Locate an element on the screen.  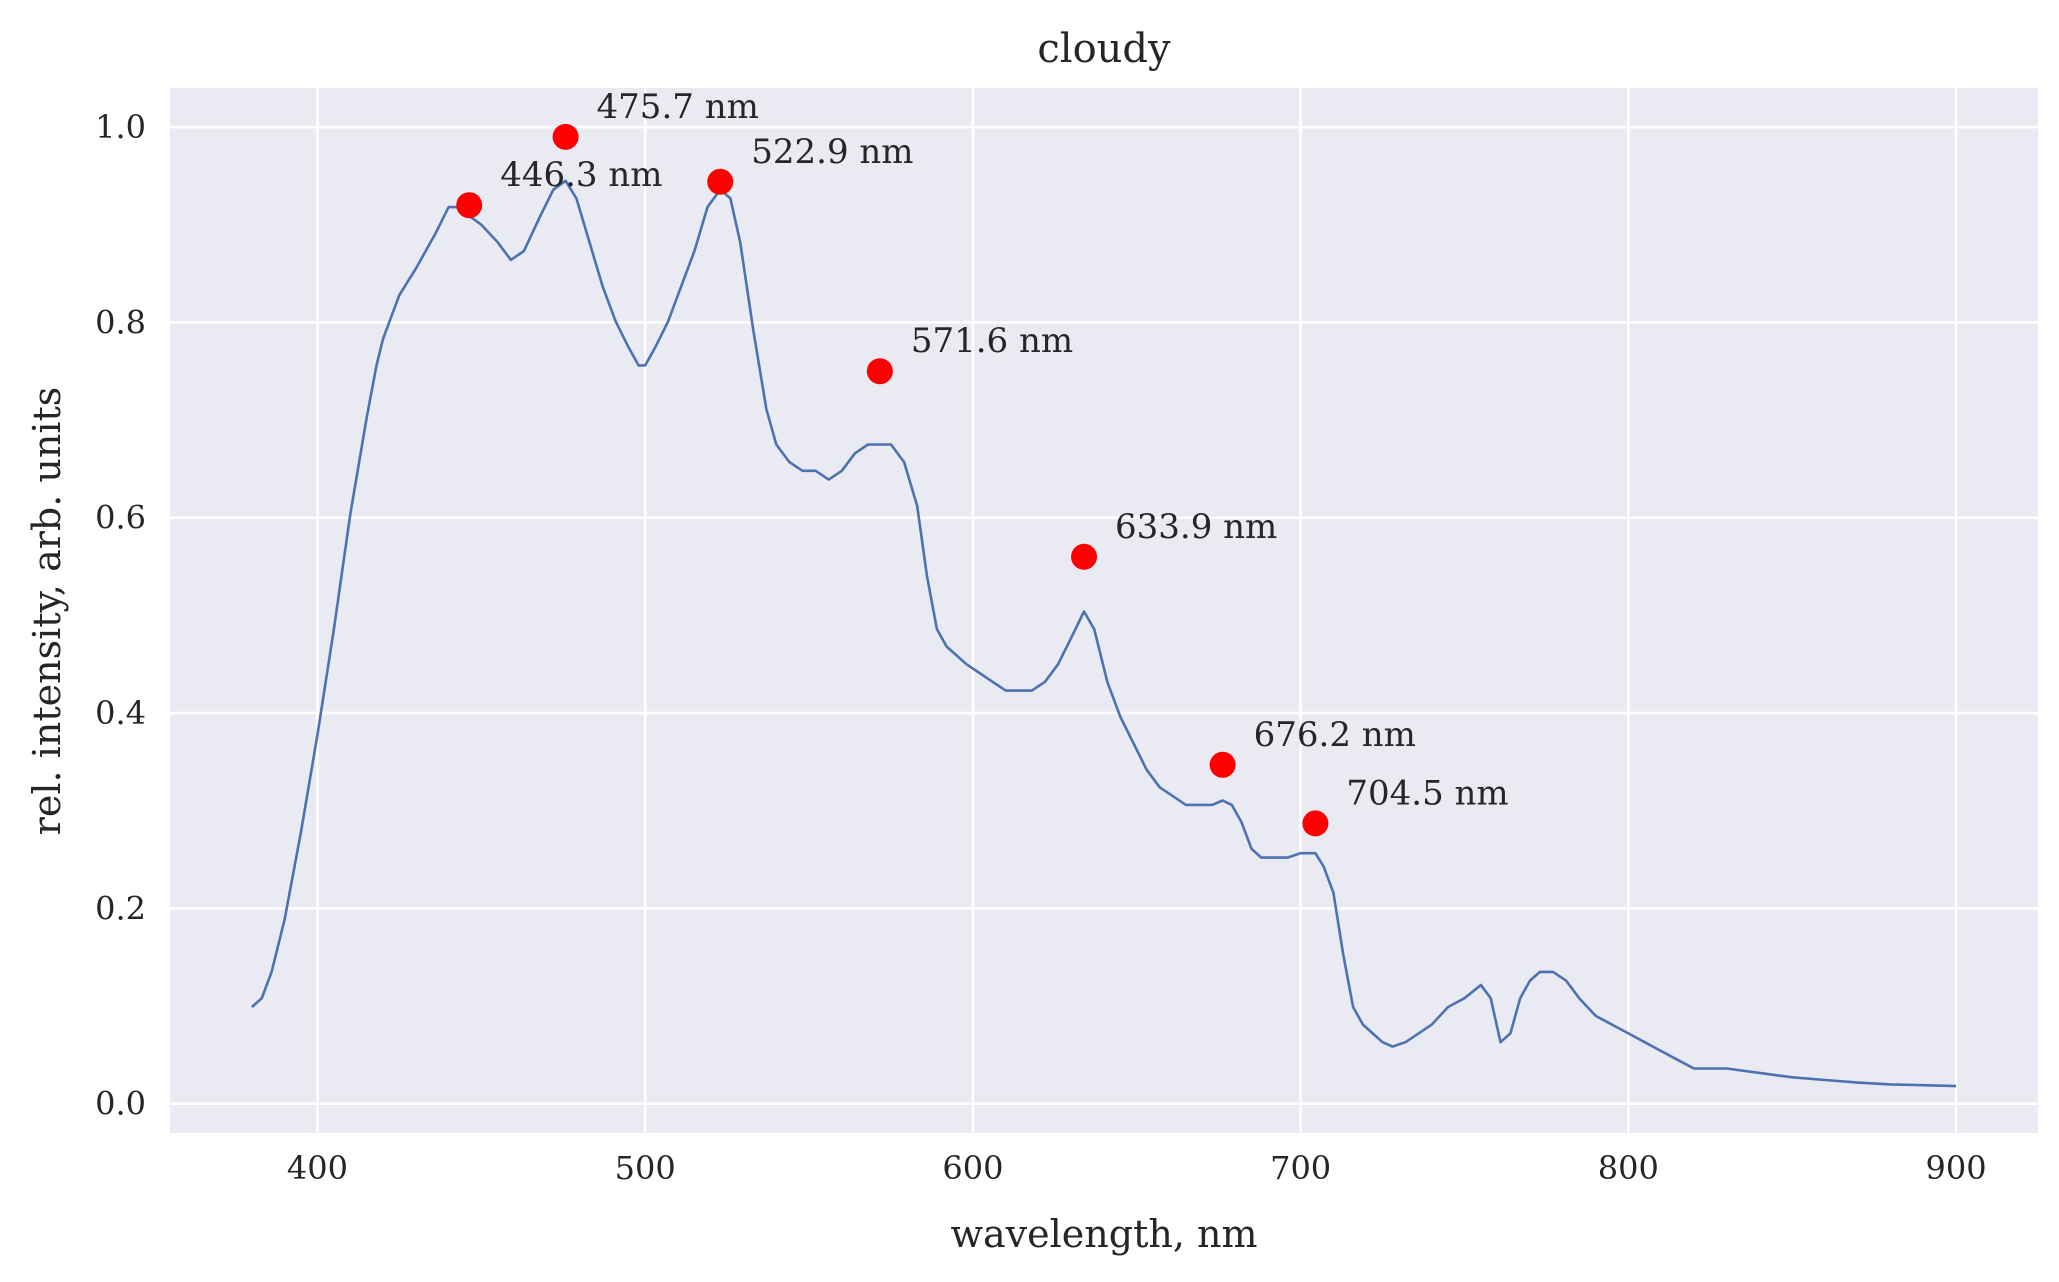
peak-label: 522.9 nm is located at coordinates (832, 152).